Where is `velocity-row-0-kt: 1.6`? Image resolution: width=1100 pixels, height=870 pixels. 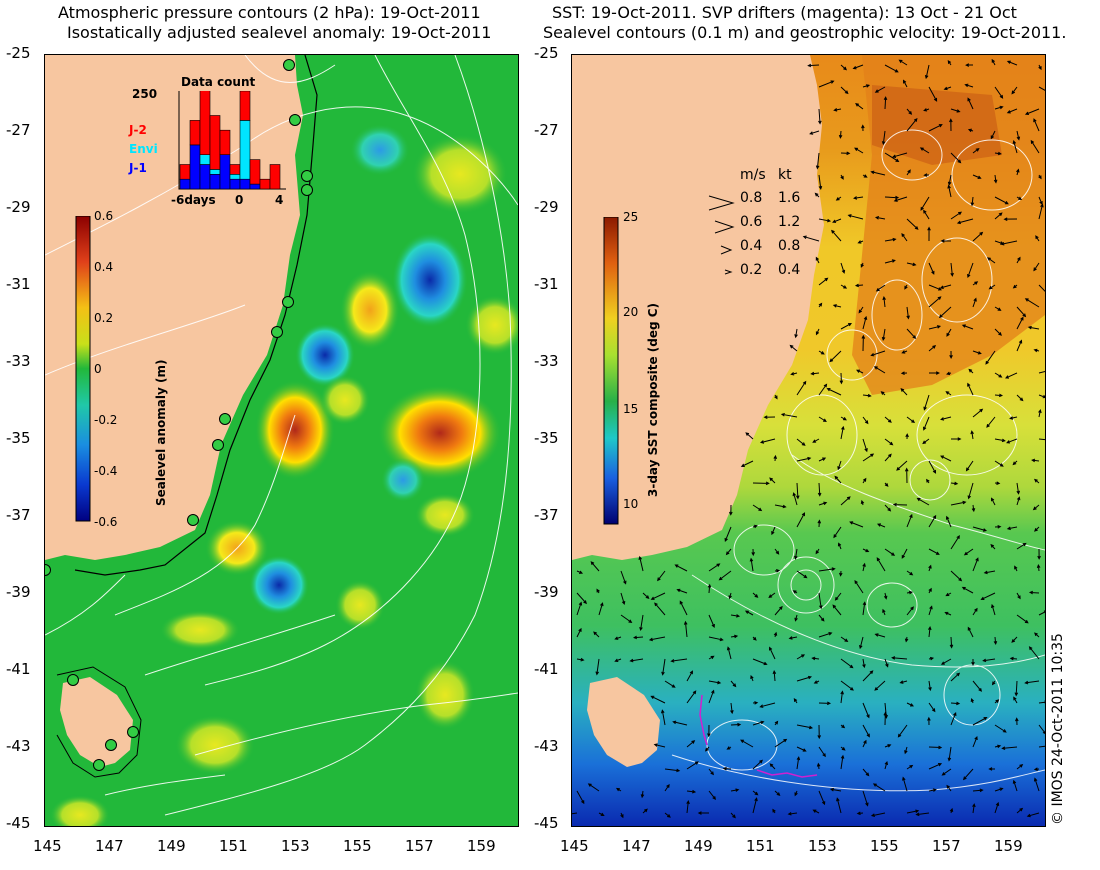 velocity-row-0-kt: 1.6 is located at coordinates (789, 198).